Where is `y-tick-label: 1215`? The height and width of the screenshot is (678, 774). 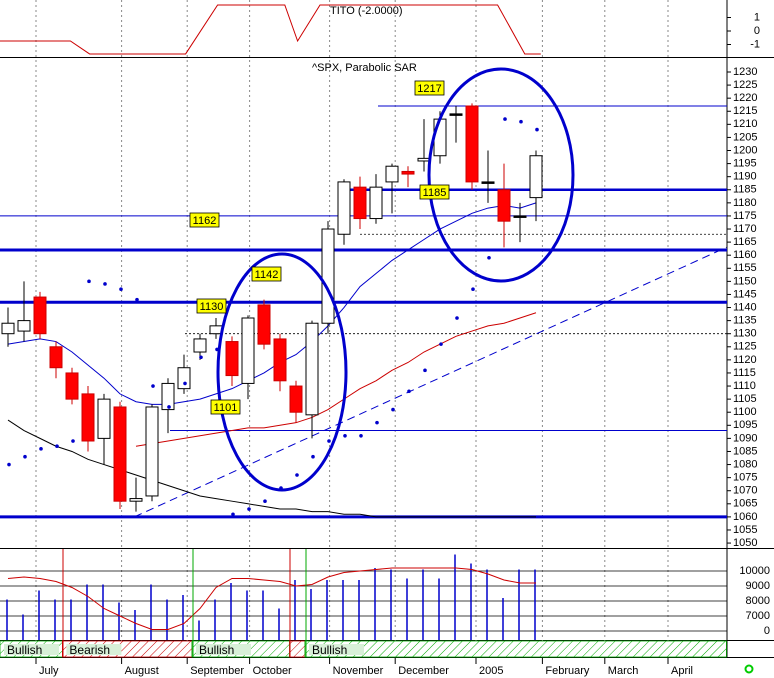 y-tick-label: 1215 is located at coordinates (745, 111).